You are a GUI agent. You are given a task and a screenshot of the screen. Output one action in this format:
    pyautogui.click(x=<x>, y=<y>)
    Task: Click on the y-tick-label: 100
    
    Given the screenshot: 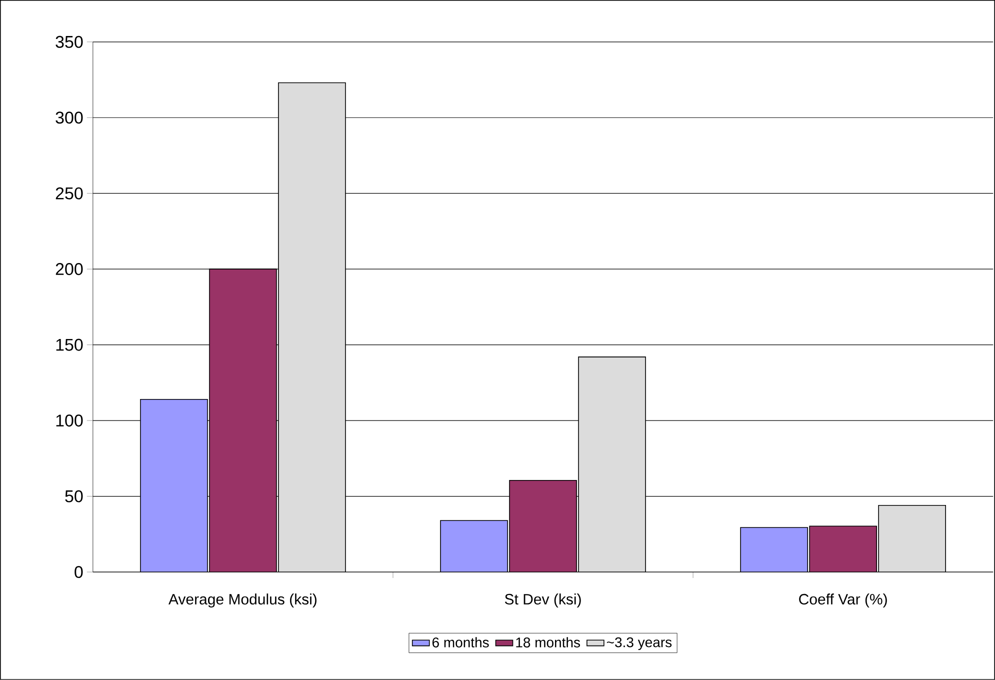 What is the action you would take?
    pyautogui.click(x=69, y=420)
    